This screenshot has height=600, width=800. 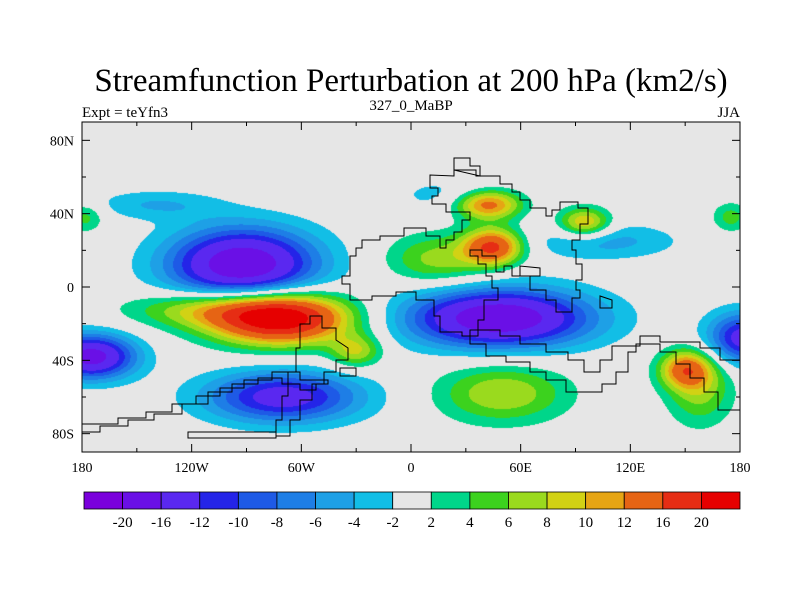 What do you see at coordinates (631, 468) in the screenshot?
I see `x-tick-label: 120E` at bounding box center [631, 468].